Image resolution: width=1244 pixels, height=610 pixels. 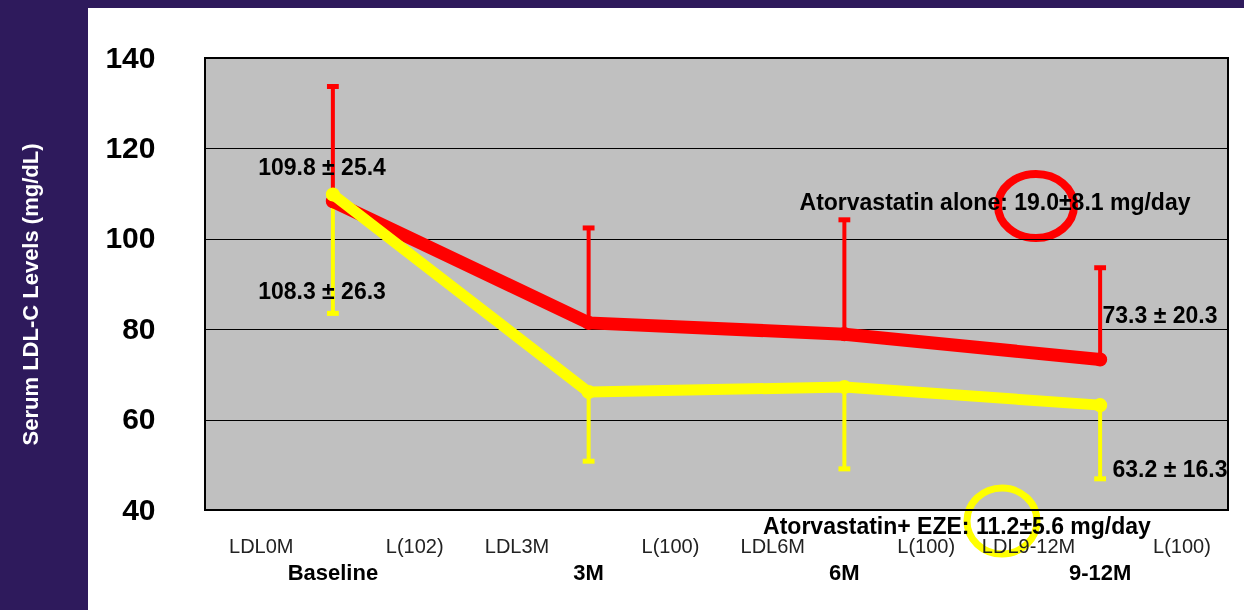 I want to click on y-tick-label: 80, so click(x=139, y=328).